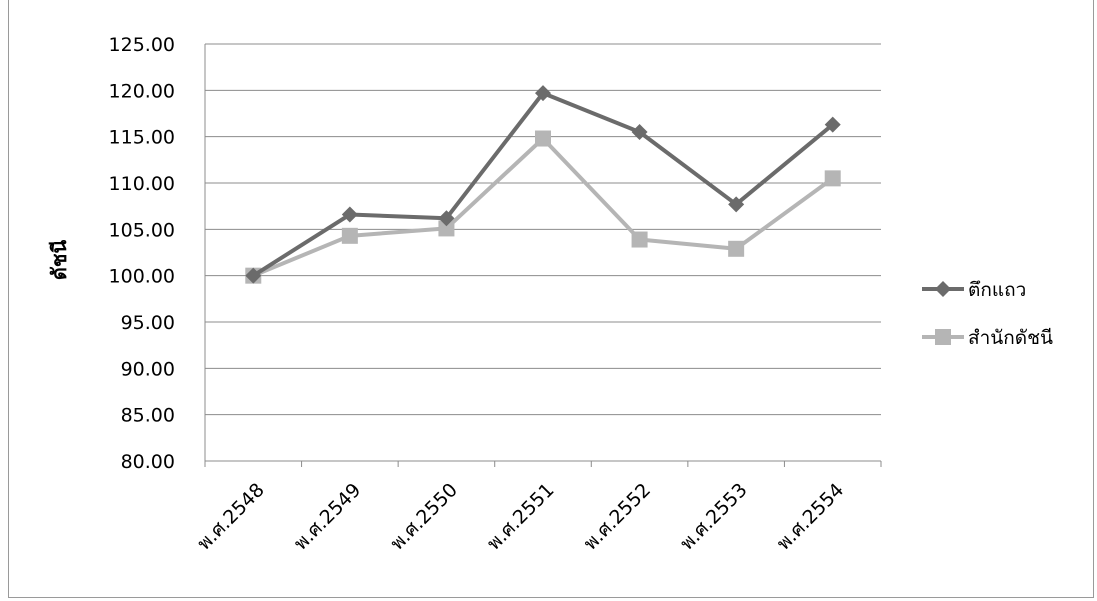 This screenshot has width=1097, height=601. Describe the element at coordinates (997, 290) in the screenshot. I see `legend-label: ตึกแถว` at that location.